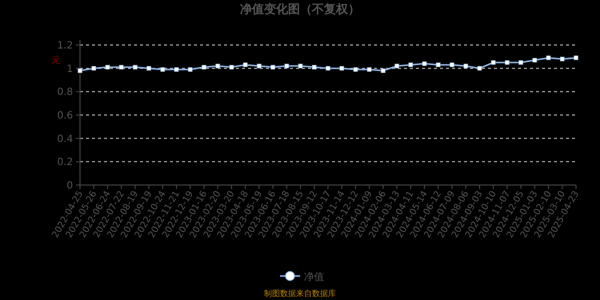 This screenshot has width=600, height=300. What do you see at coordinates (65, 162) in the screenshot?
I see `y-tick-label: 0.2` at bounding box center [65, 162].